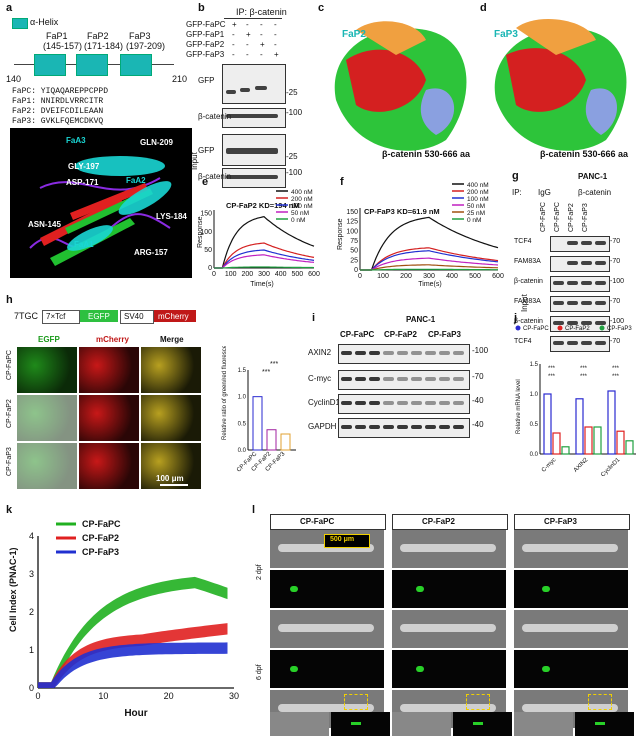 This screenshot has height=738, width=641. Describe the element at coordinates (9, 461) in the screenshot. I see `h-row-label: CP-FaP3` at that location.